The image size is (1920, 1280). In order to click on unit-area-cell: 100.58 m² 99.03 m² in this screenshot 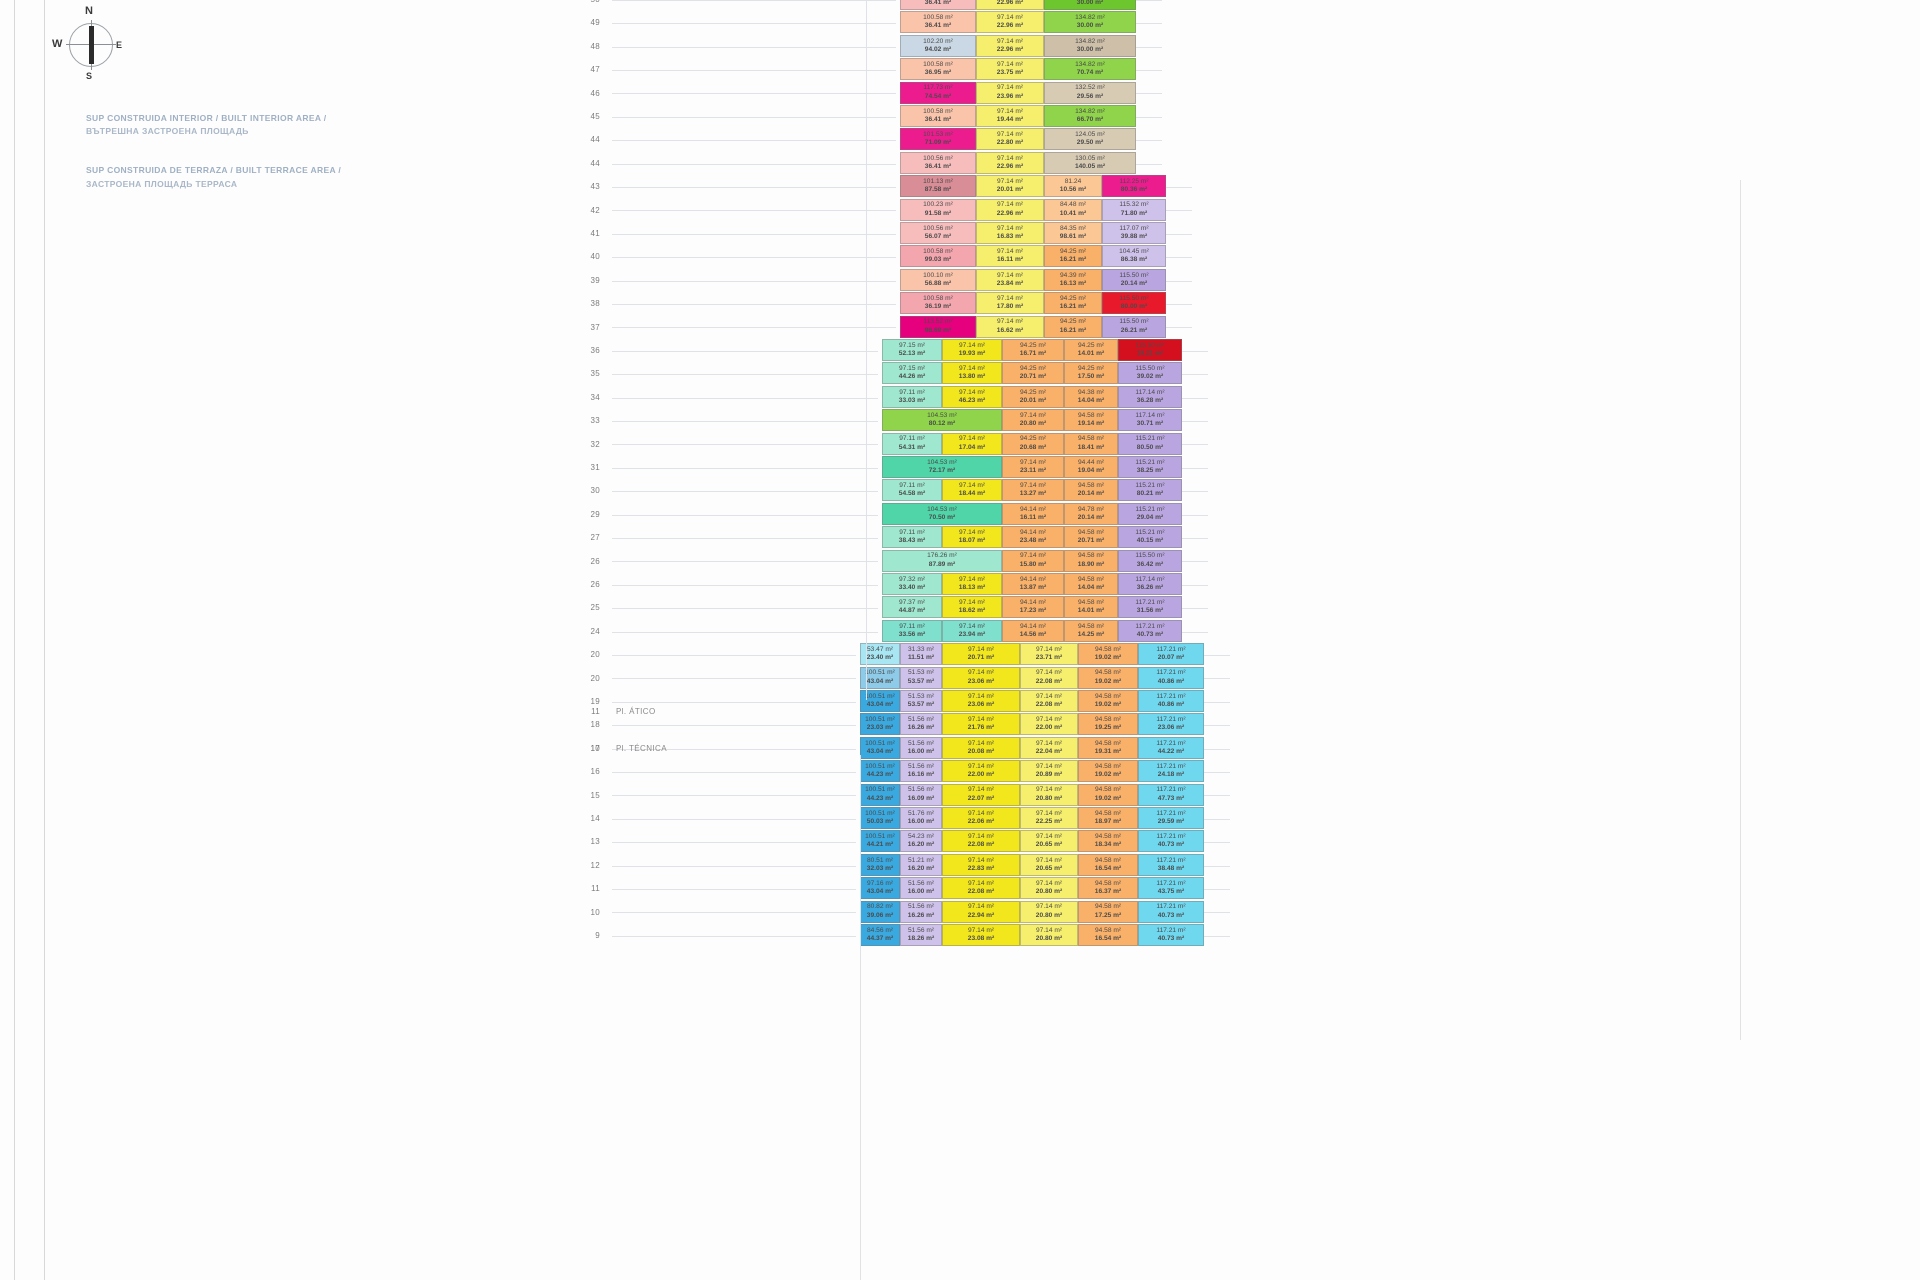, I will do `click(938, 256)`.